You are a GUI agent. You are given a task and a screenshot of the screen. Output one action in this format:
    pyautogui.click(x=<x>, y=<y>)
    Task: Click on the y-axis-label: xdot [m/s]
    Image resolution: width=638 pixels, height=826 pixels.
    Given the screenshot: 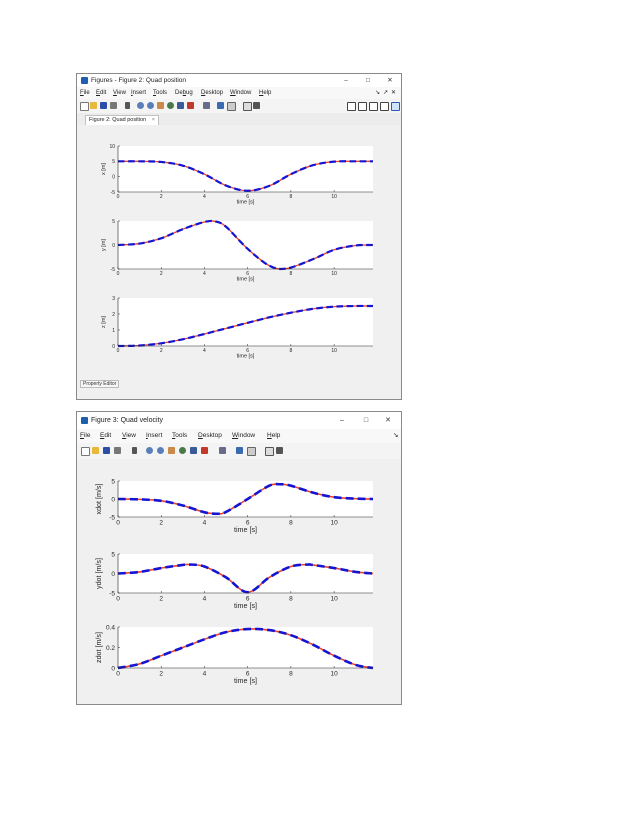 What is the action you would take?
    pyautogui.click(x=99, y=499)
    